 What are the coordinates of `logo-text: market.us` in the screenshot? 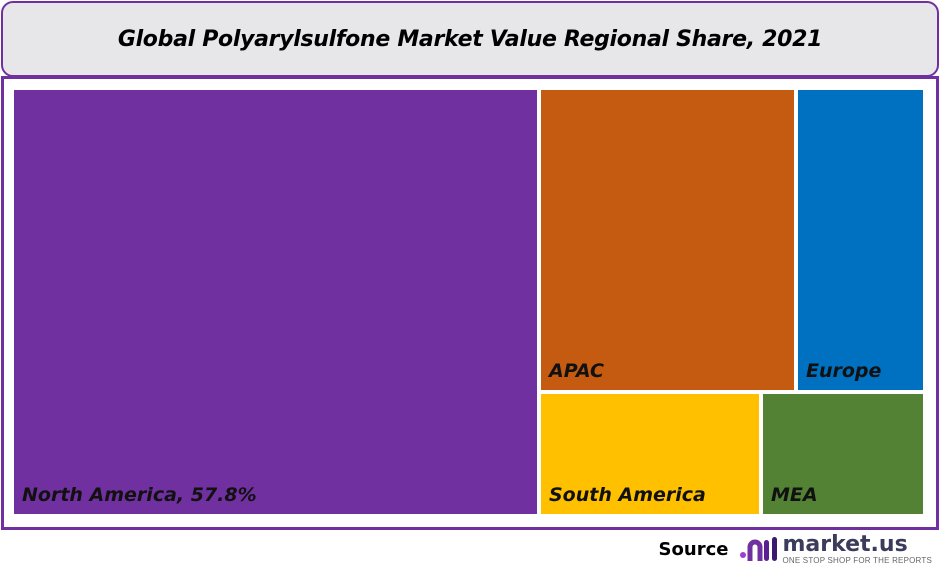 It's located at (845, 544).